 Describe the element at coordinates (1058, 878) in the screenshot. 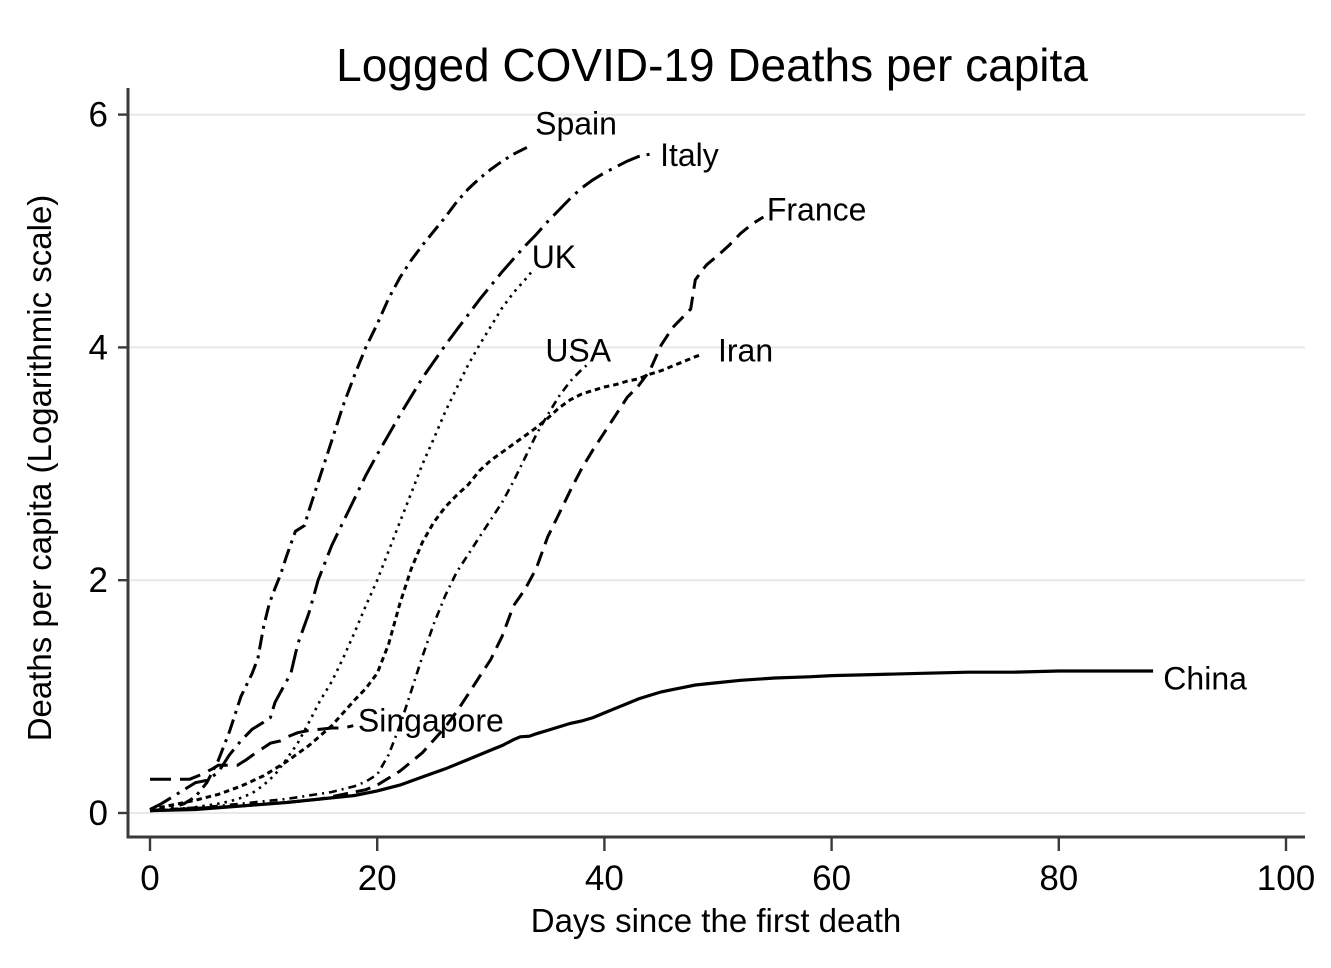

I see `x-tick-label-80: 80` at that location.